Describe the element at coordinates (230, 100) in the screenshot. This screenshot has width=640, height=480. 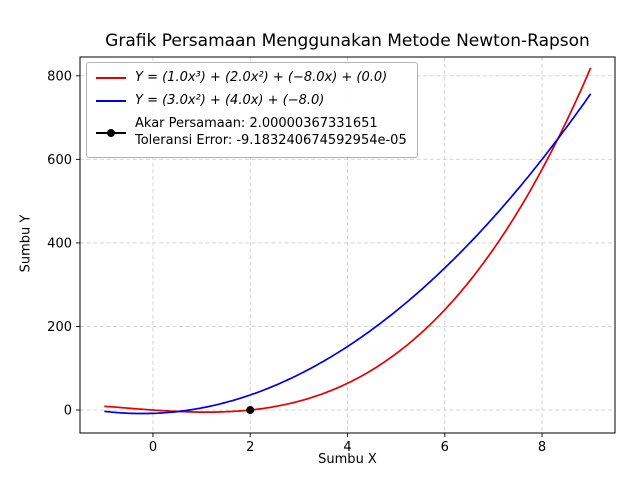
I see `legend-label-blue: Y = (3.0x²) + (4.0x) + (−8.0)` at that location.